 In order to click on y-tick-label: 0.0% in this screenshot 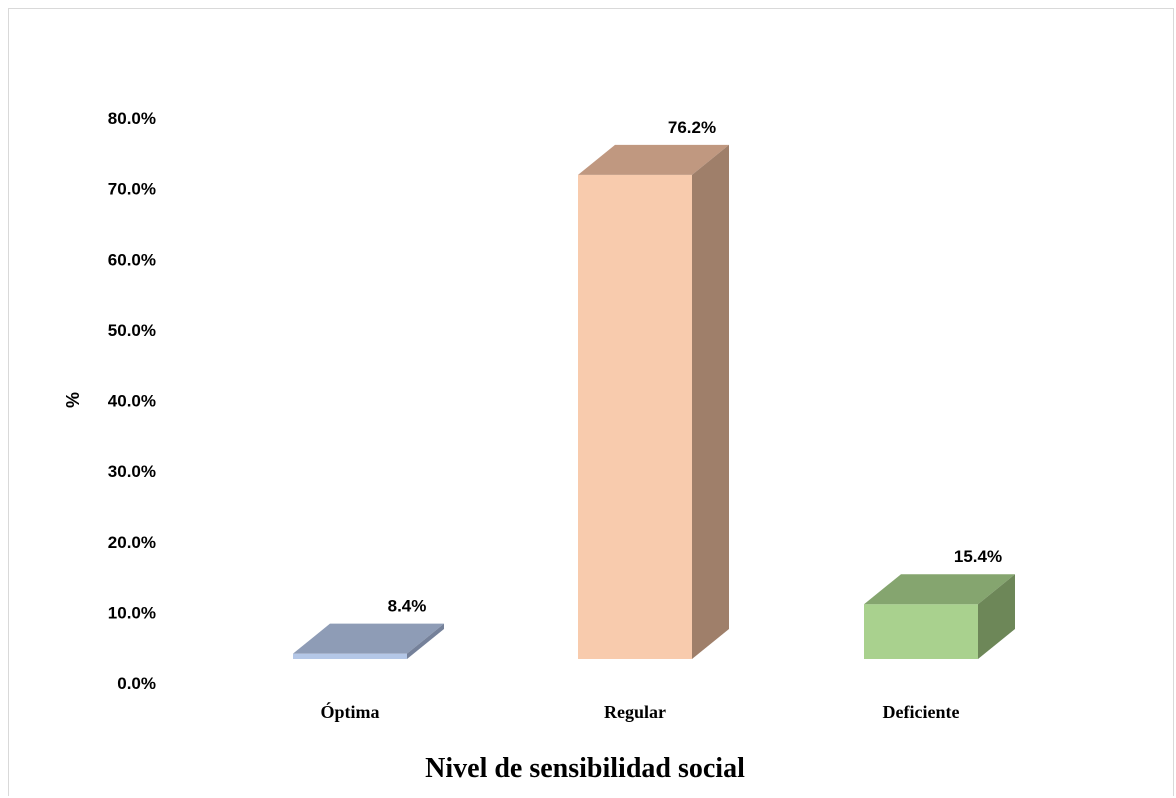, I will do `click(136, 683)`.